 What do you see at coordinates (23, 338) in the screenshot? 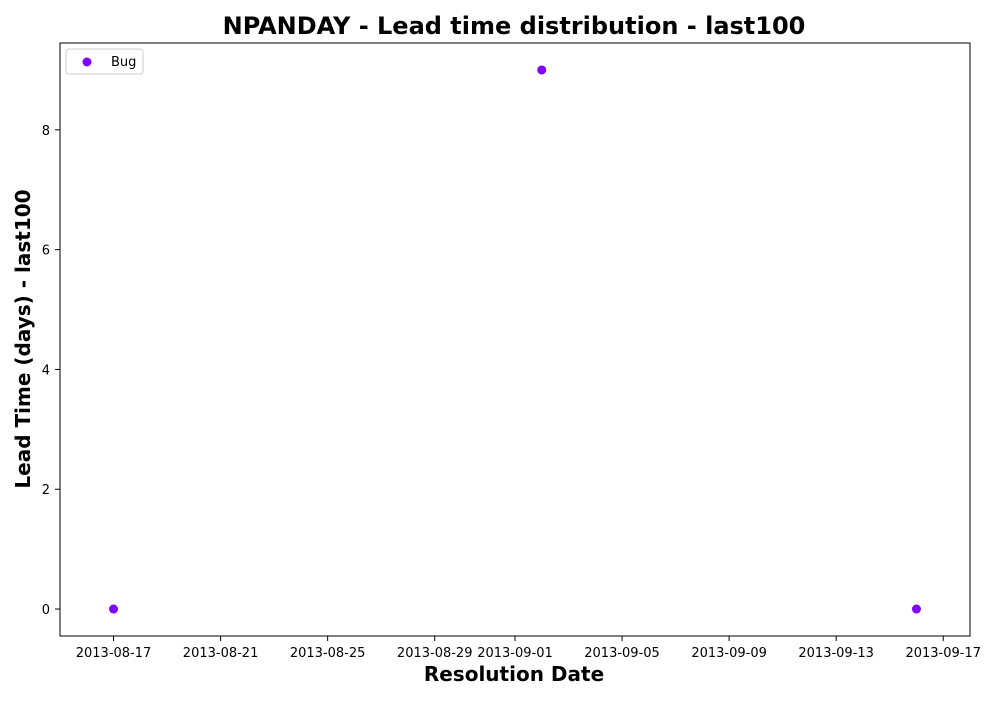
I see `y-axis-label: Lead Time (days) - last100` at bounding box center [23, 338].